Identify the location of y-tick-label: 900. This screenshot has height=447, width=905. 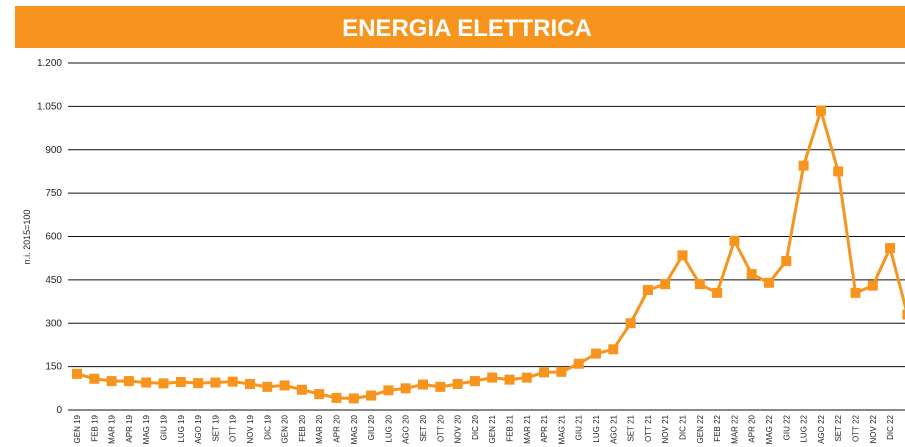
(53, 150).